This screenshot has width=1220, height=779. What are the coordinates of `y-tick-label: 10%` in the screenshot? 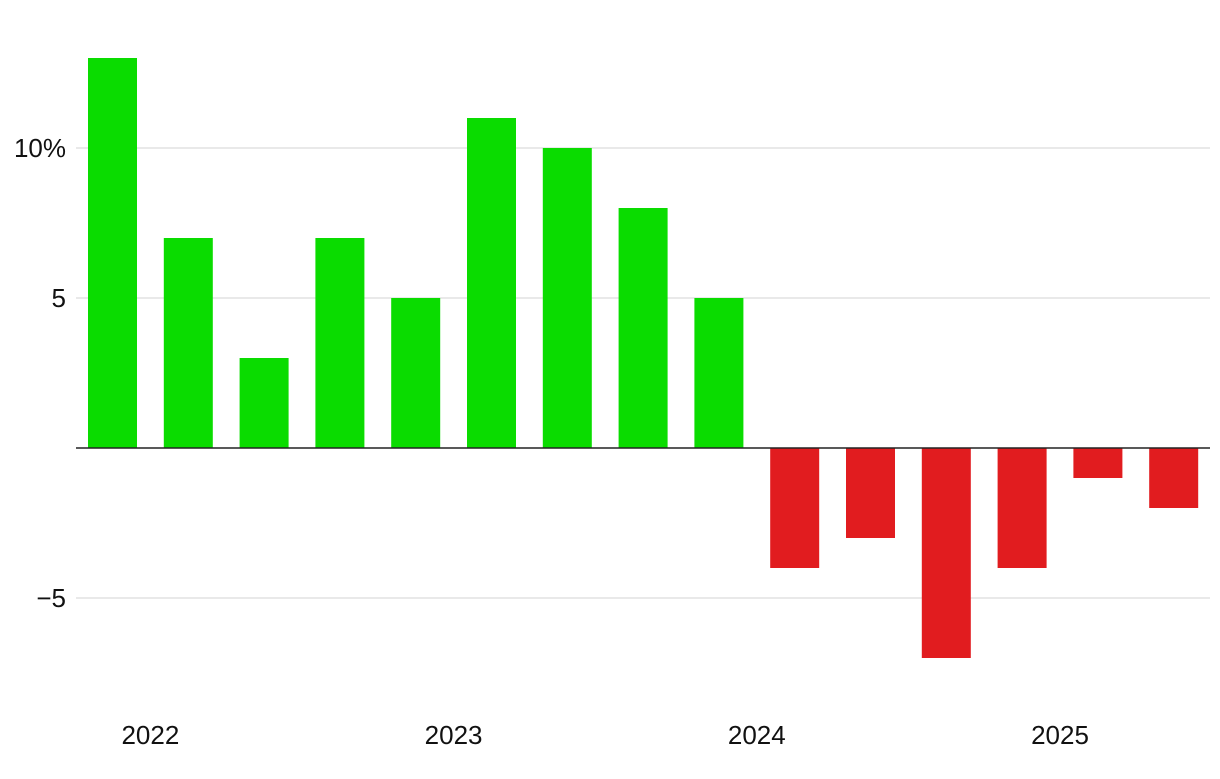 It's located at (40, 148).